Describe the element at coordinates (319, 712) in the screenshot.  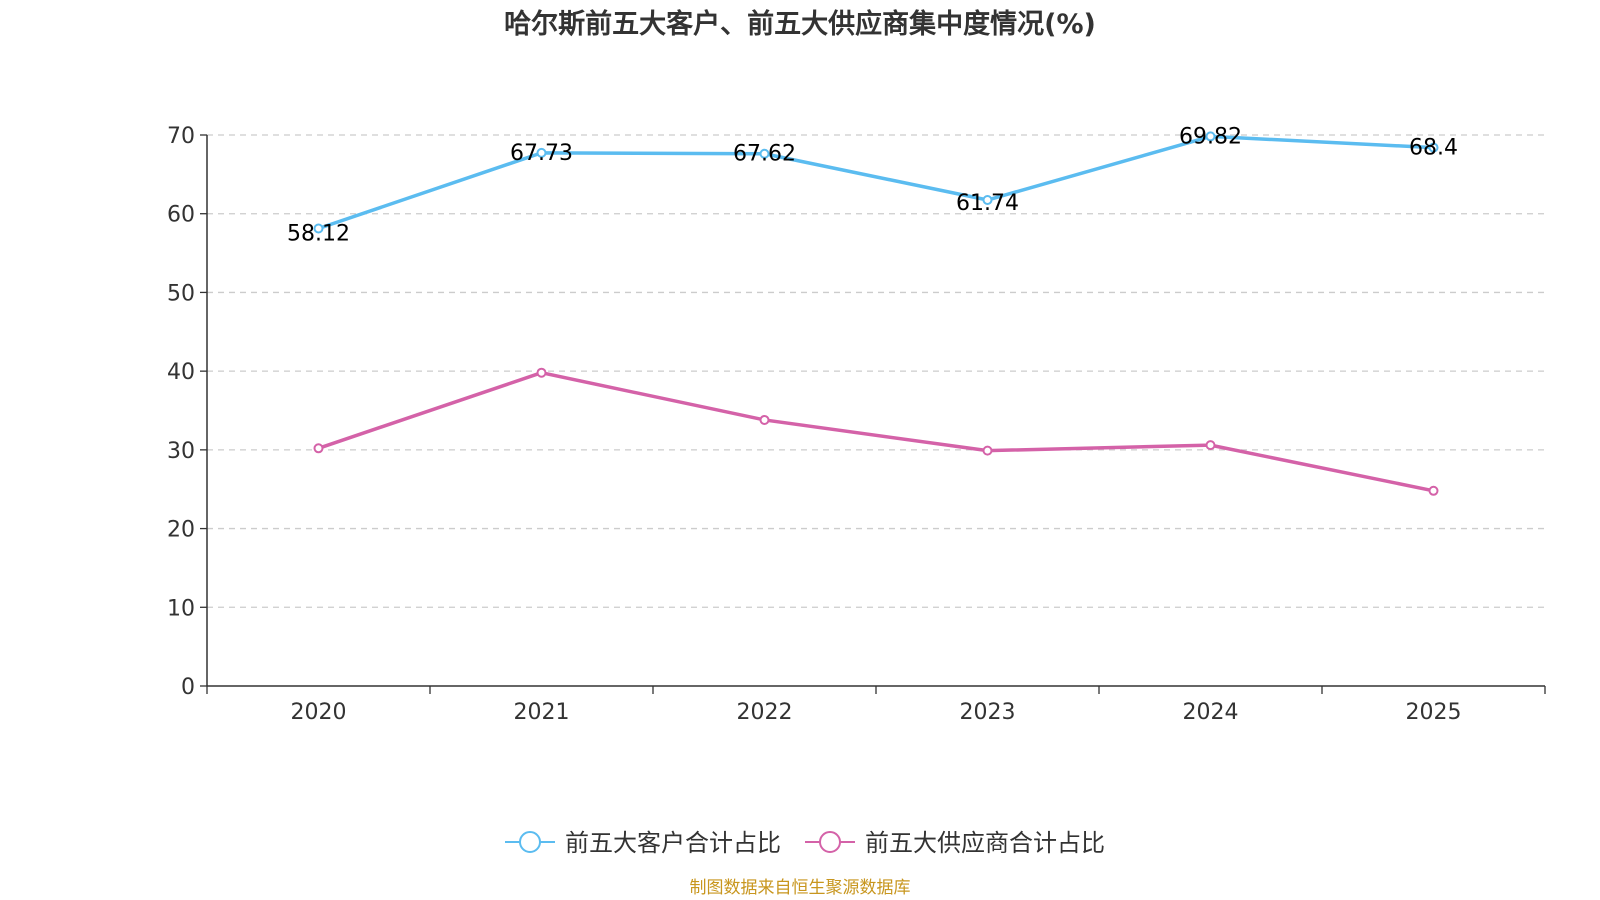
I see `x-tick-label: 2020` at that location.